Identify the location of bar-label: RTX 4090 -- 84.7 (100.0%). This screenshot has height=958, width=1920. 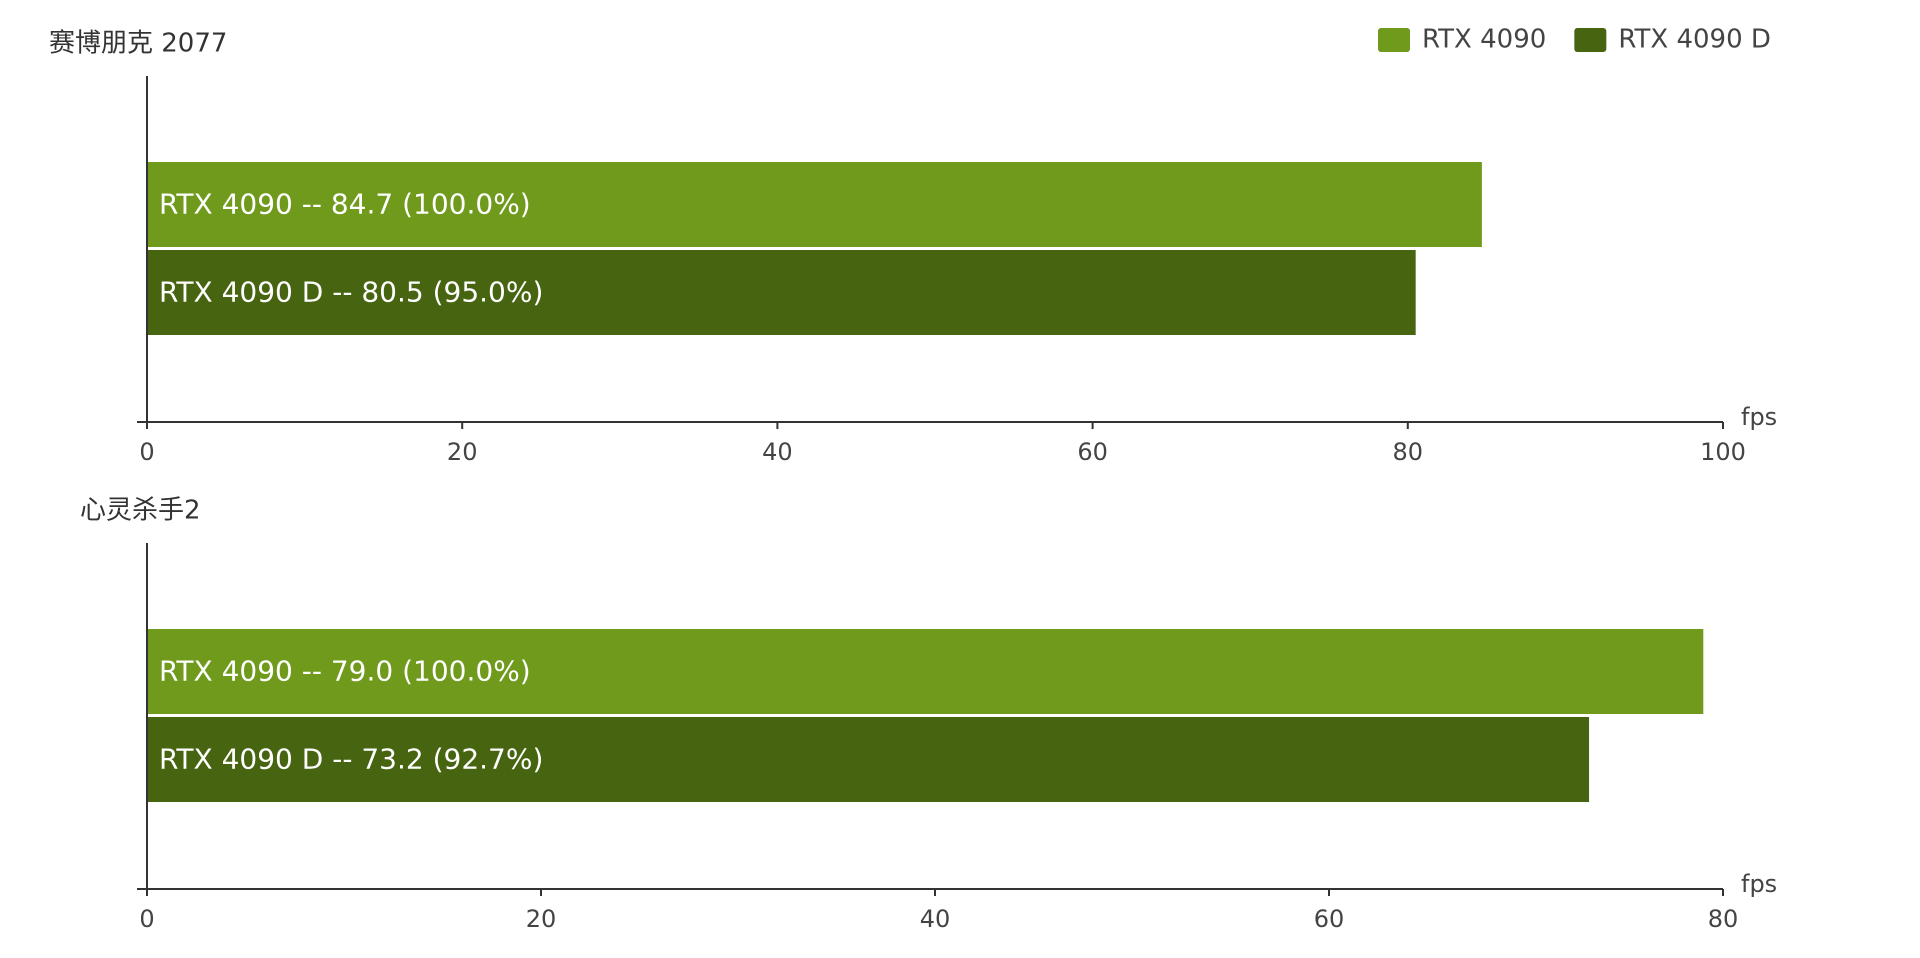
(345, 204).